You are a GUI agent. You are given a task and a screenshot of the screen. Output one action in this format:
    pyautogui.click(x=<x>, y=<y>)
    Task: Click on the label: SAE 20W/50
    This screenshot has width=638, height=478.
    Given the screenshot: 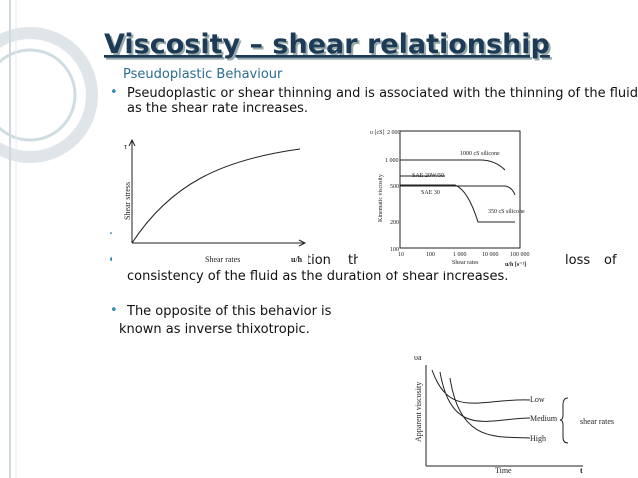 What is the action you would take?
    pyautogui.click(x=428, y=176)
    